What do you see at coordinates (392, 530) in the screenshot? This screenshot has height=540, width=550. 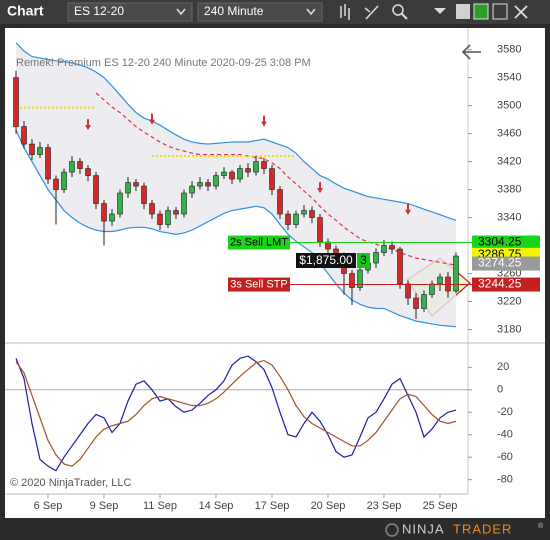 I see `logo-icon` at bounding box center [392, 530].